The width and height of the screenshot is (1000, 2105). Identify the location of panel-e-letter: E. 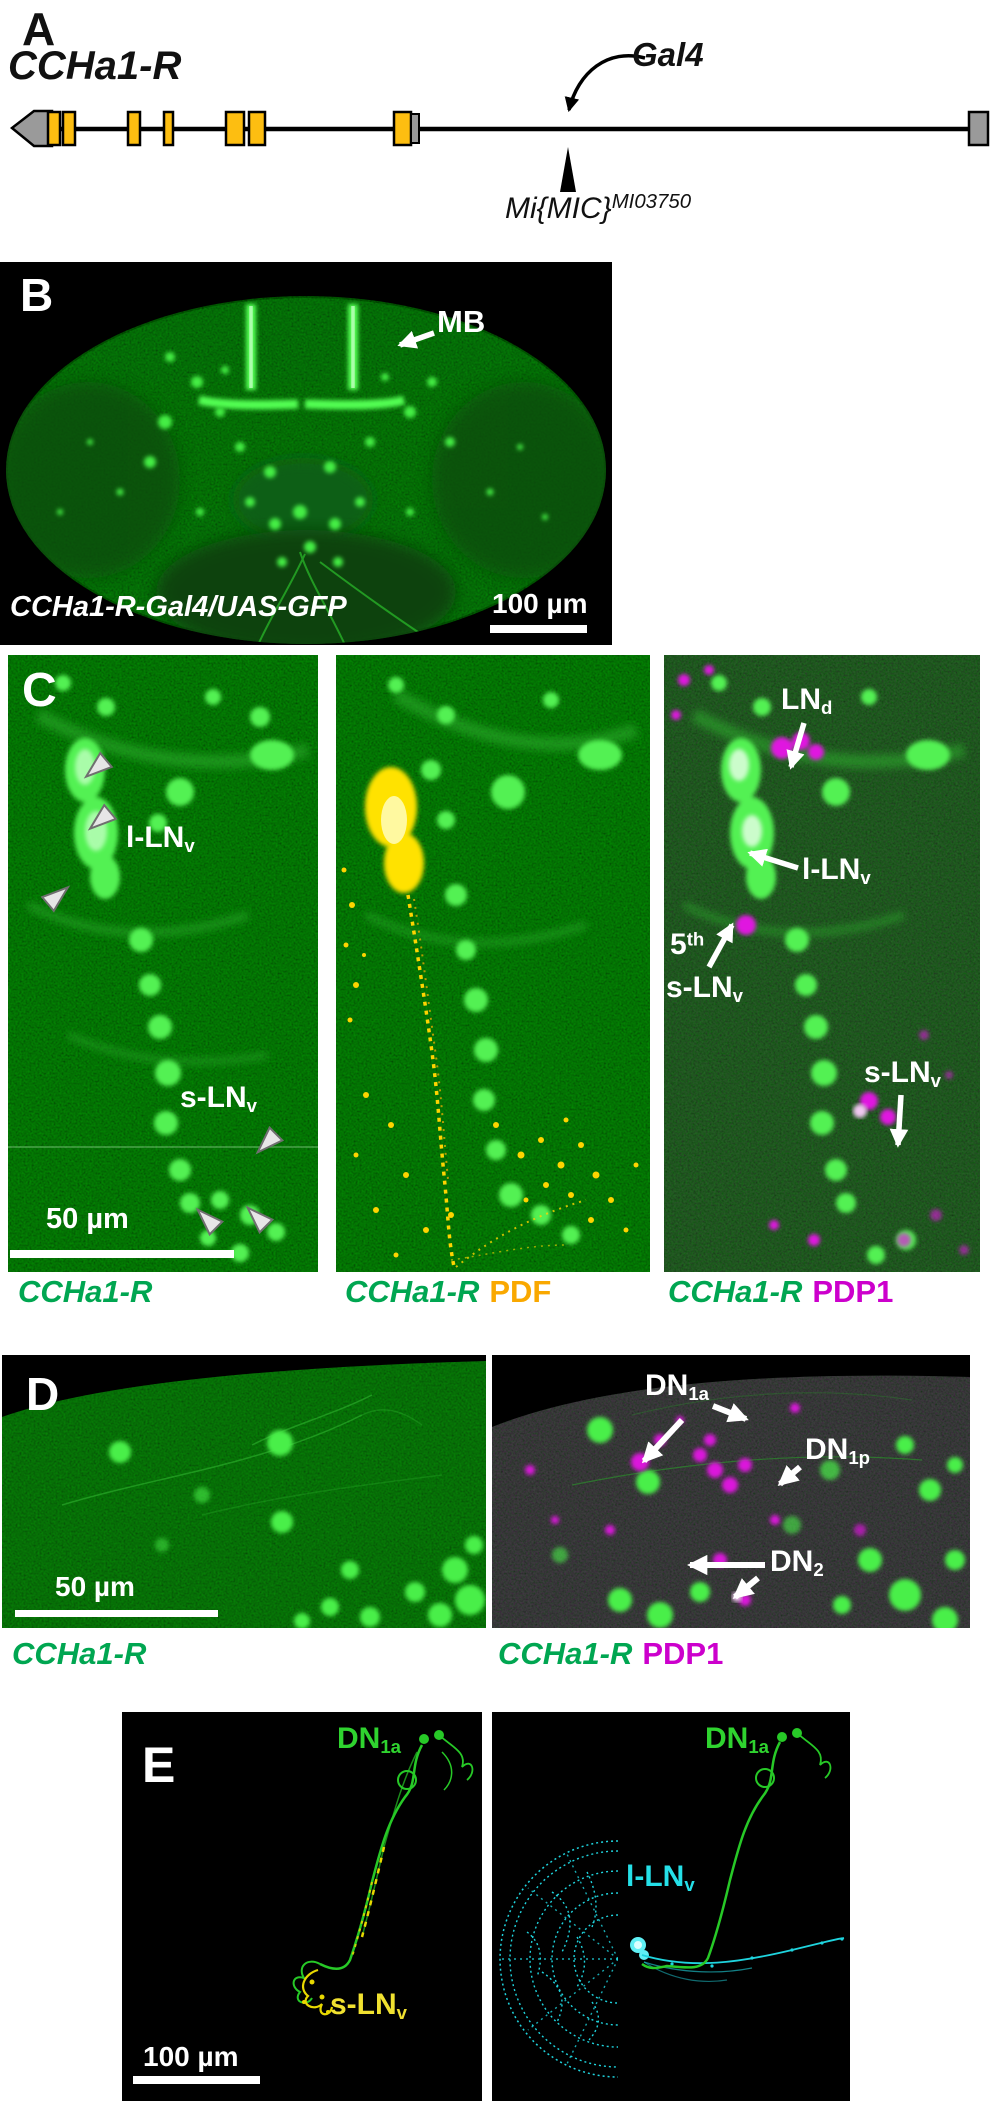
(159, 1765).